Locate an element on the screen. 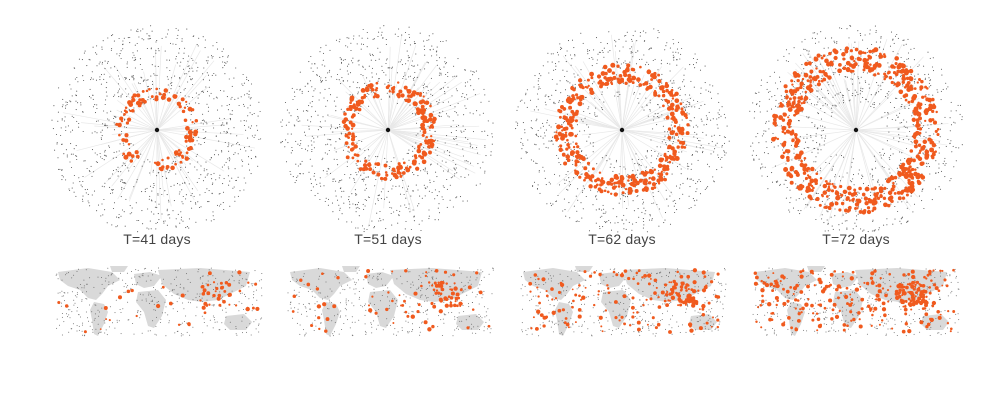 The image size is (1000, 412). time-label-2: T=51 days is located at coordinates (388, 239).